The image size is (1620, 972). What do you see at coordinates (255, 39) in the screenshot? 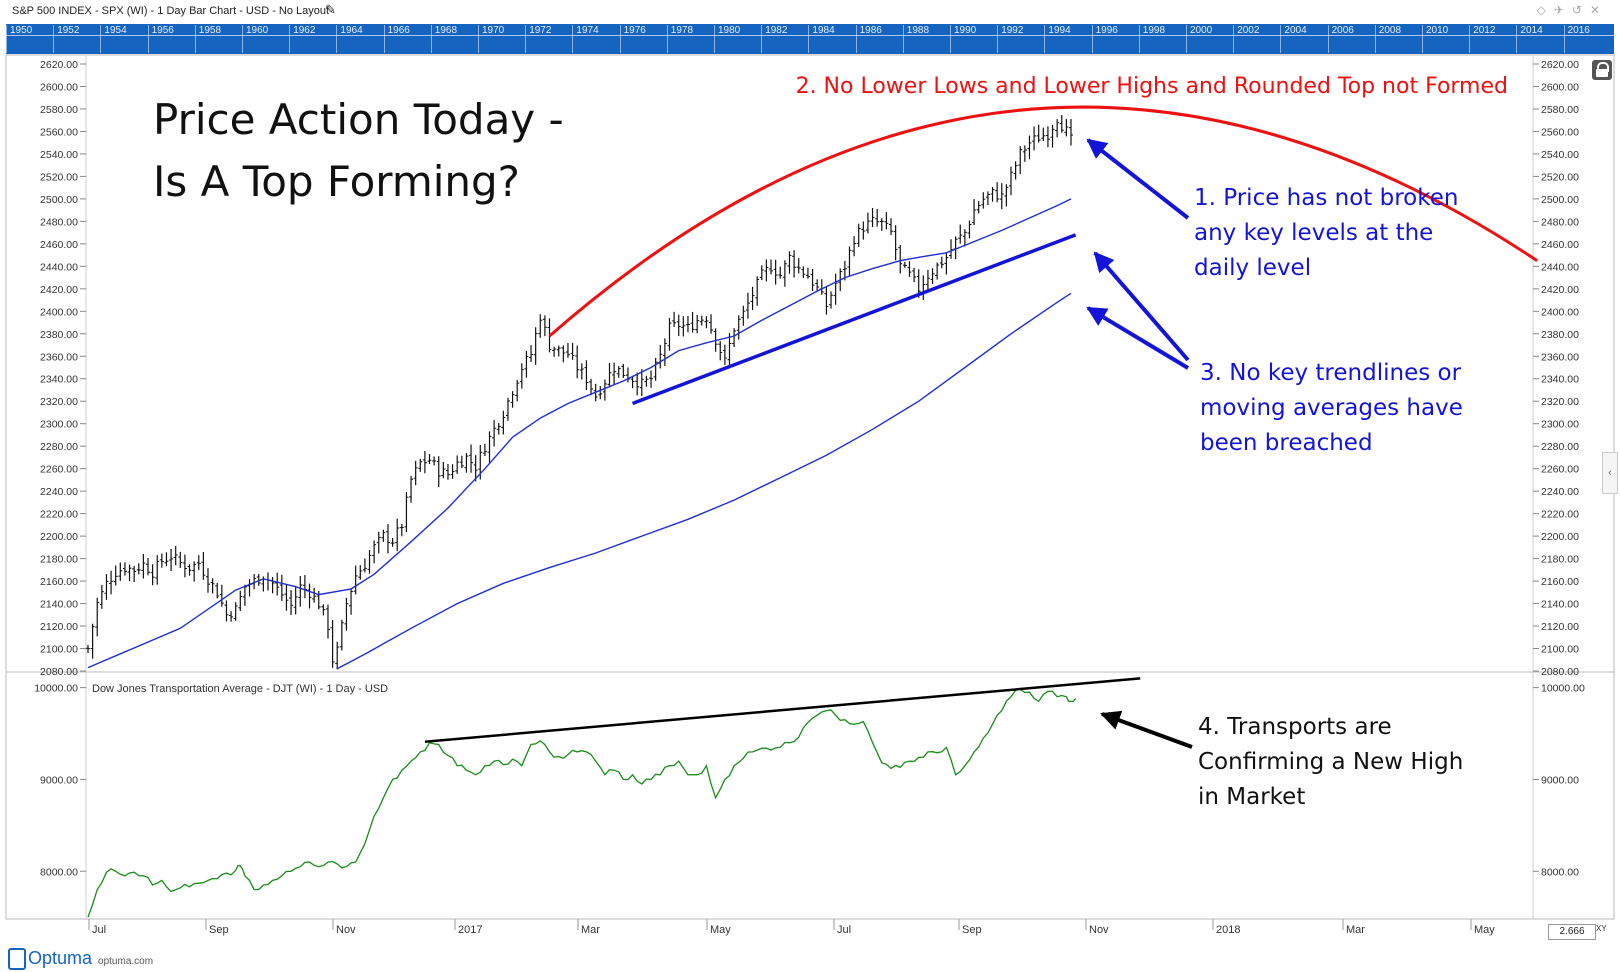
I see `year-label-1960: 1960` at bounding box center [255, 39].